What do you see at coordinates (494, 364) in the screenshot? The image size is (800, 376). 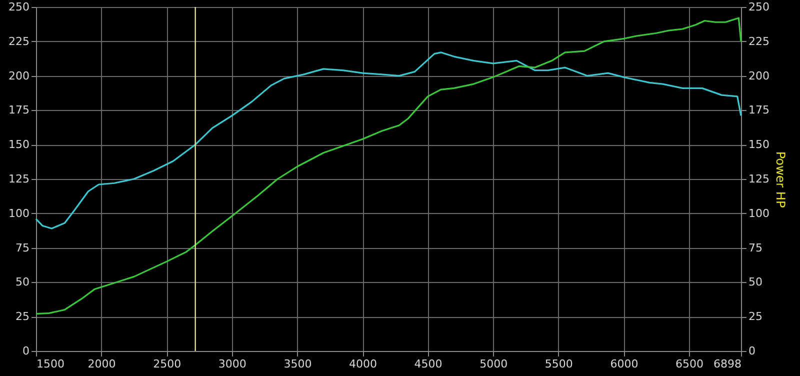 I see `x-tick-label: 5000` at bounding box center [494, 364].